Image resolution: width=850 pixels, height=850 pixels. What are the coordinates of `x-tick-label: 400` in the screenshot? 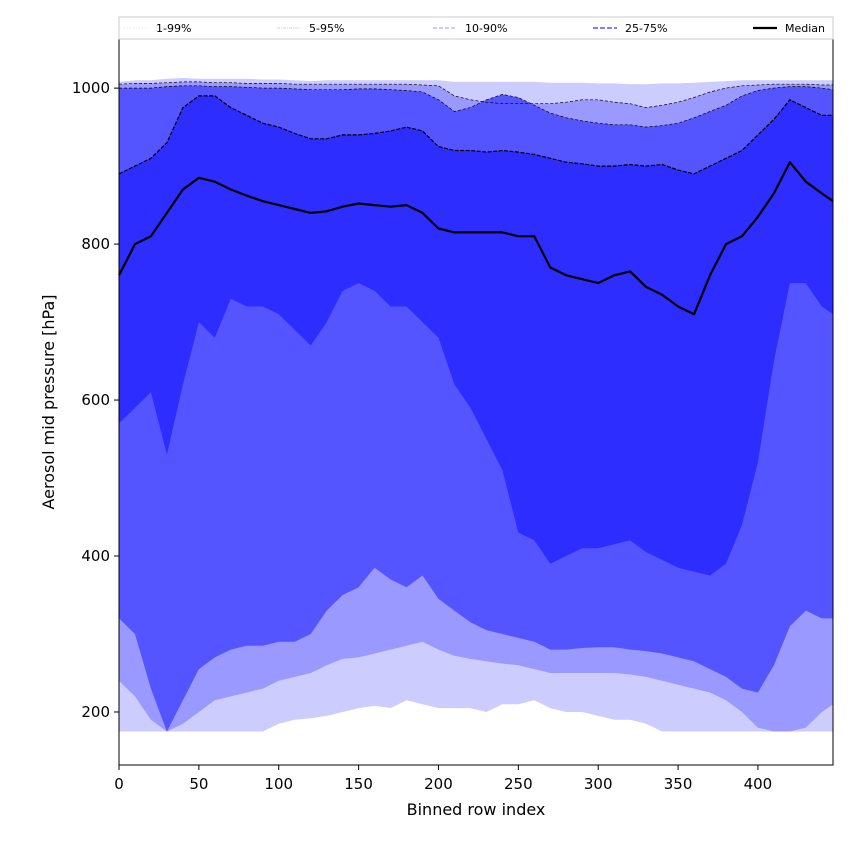 It's located at (758, 784).